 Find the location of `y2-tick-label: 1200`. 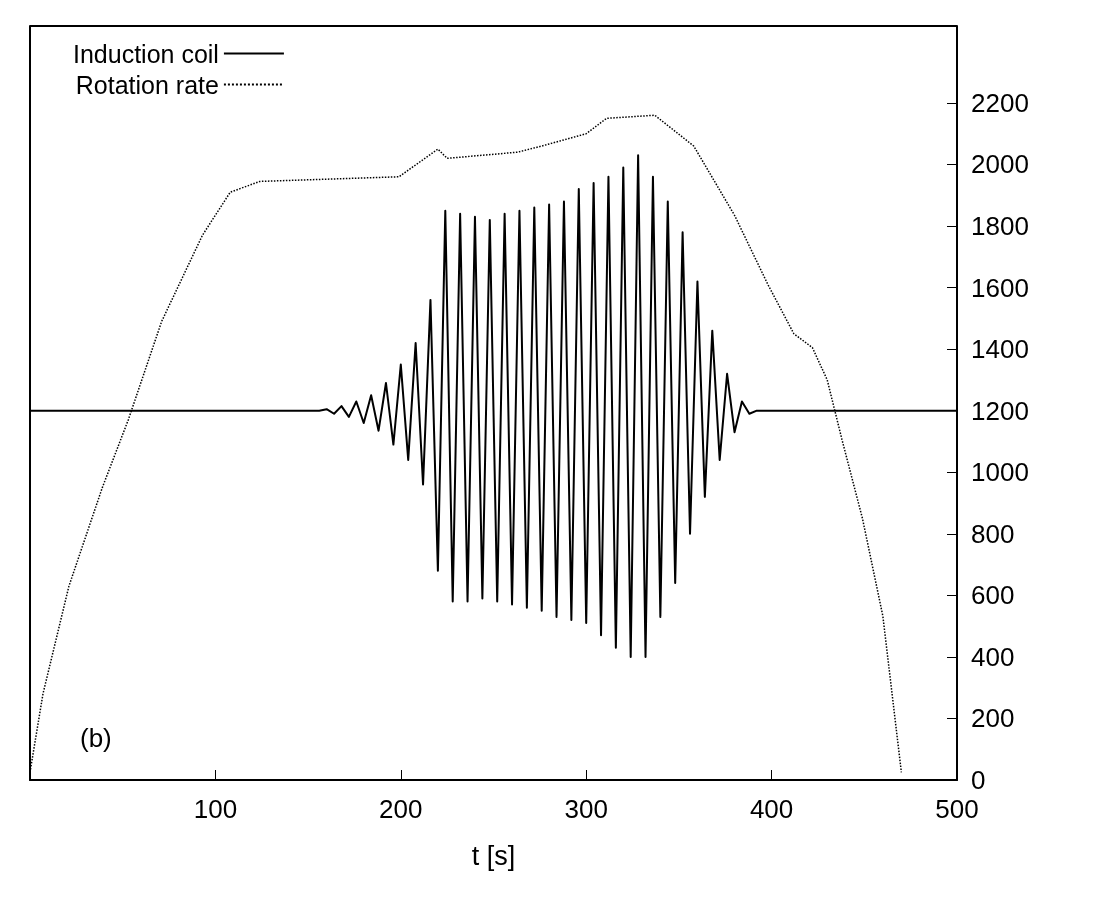

y2-tick-label: 1200 is located at coordinates (1000, 410).